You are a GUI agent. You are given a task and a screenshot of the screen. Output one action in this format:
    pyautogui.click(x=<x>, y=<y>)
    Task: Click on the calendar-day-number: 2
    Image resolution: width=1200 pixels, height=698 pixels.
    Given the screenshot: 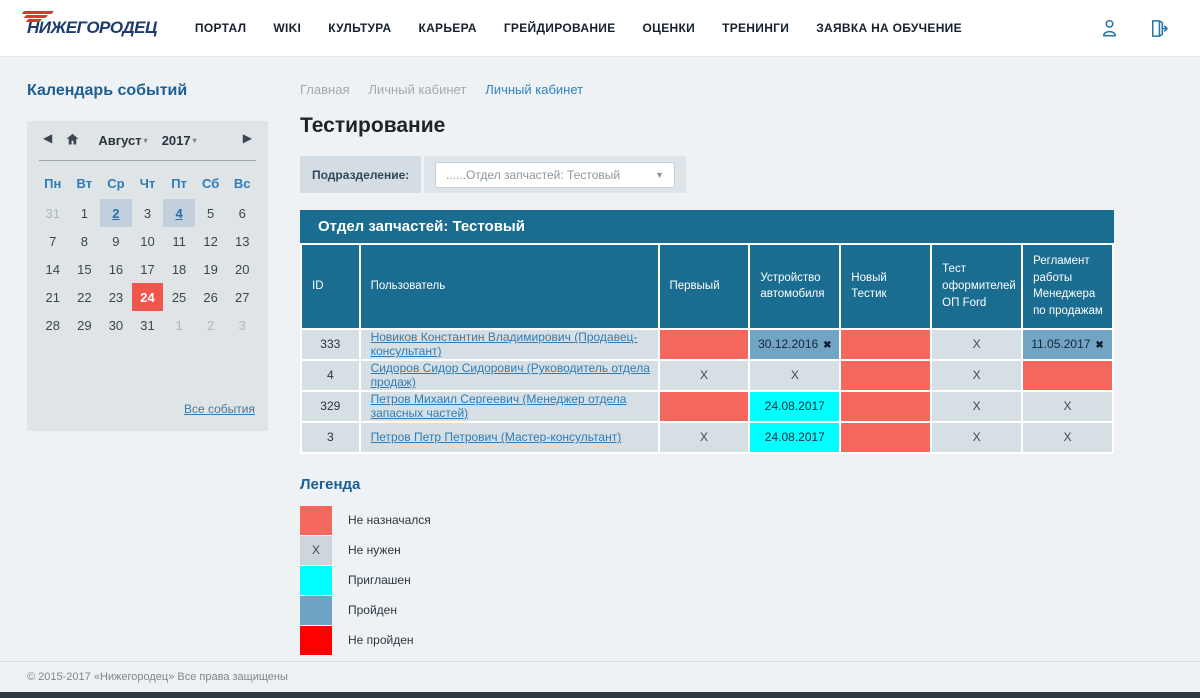 What is the action you would take?
    pyautogui.click(x=116, y=213)
    